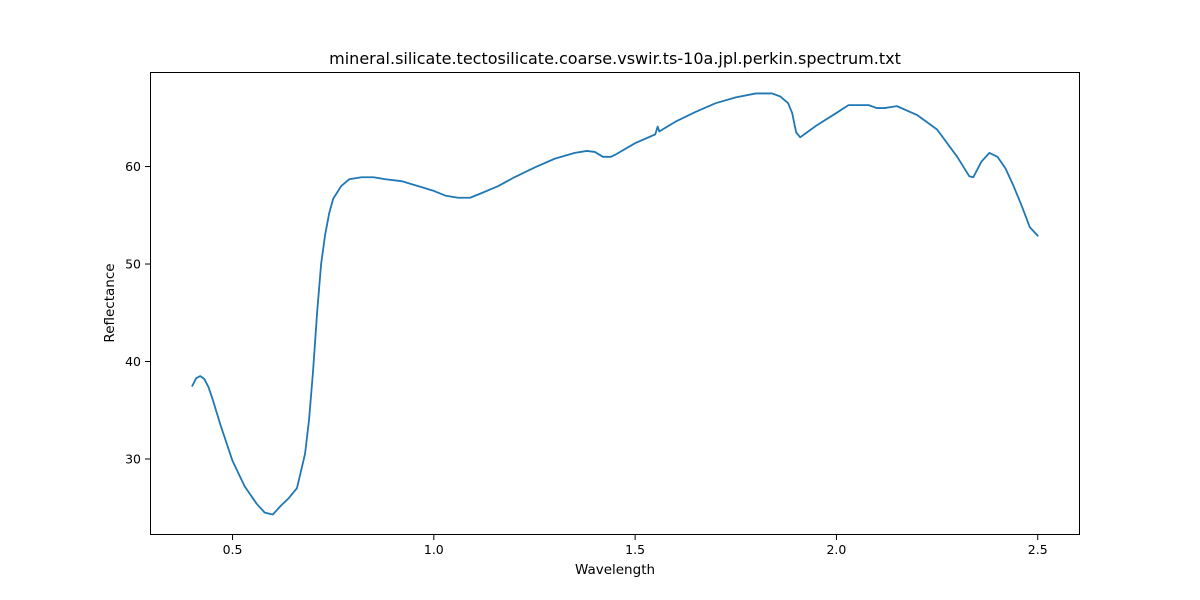 This screenshot has height=600, width=1200. Describe the element at coordinates (1038, 549) in the screenshot. I see `x-tick-label: 2.5` at that location.